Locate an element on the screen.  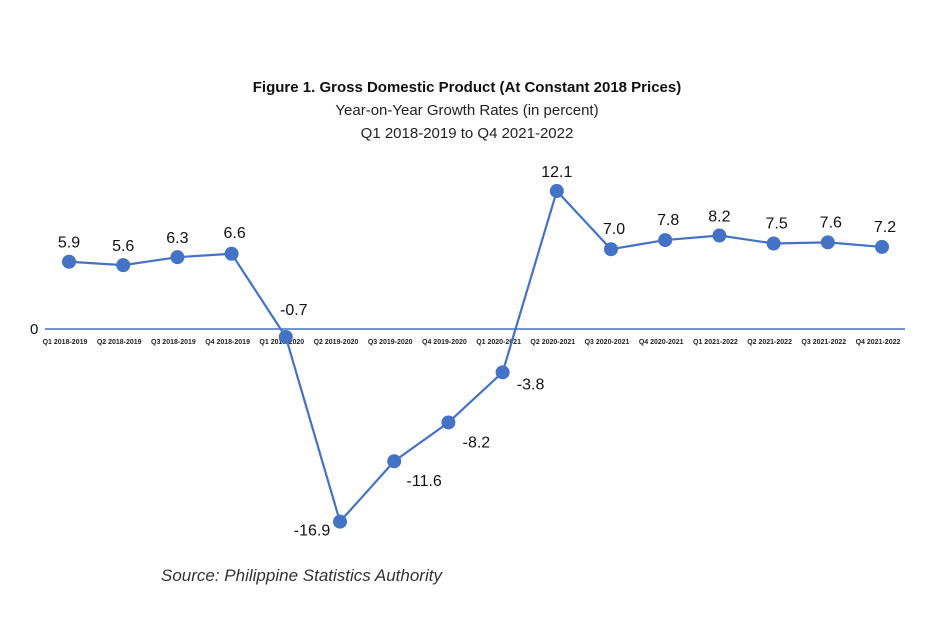
x-tick-label: Q4 2018-2019 is located at coordinates (227, 342).